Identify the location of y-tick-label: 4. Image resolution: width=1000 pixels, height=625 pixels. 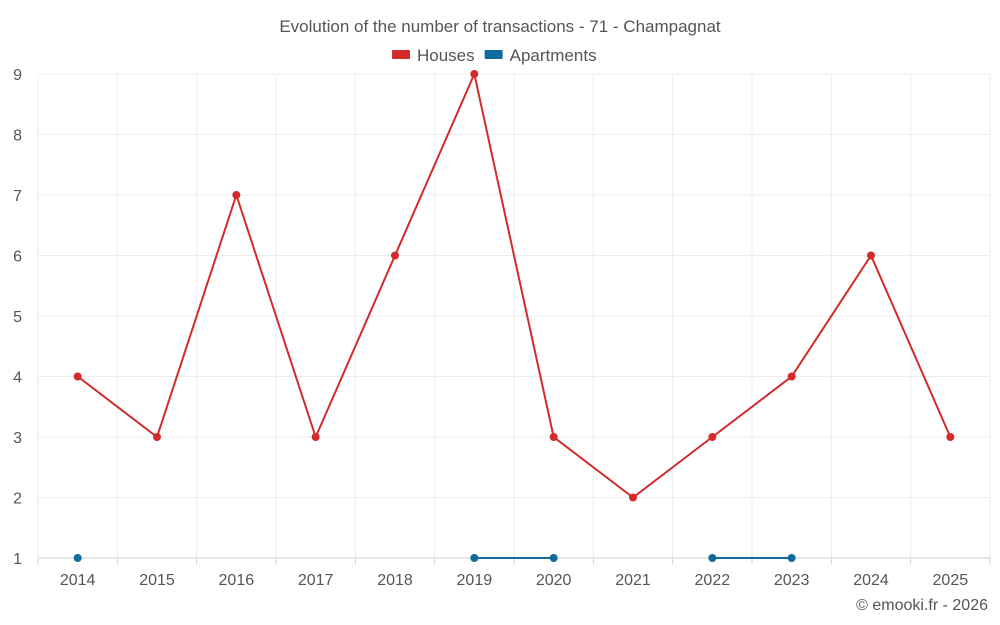
(17, 378).